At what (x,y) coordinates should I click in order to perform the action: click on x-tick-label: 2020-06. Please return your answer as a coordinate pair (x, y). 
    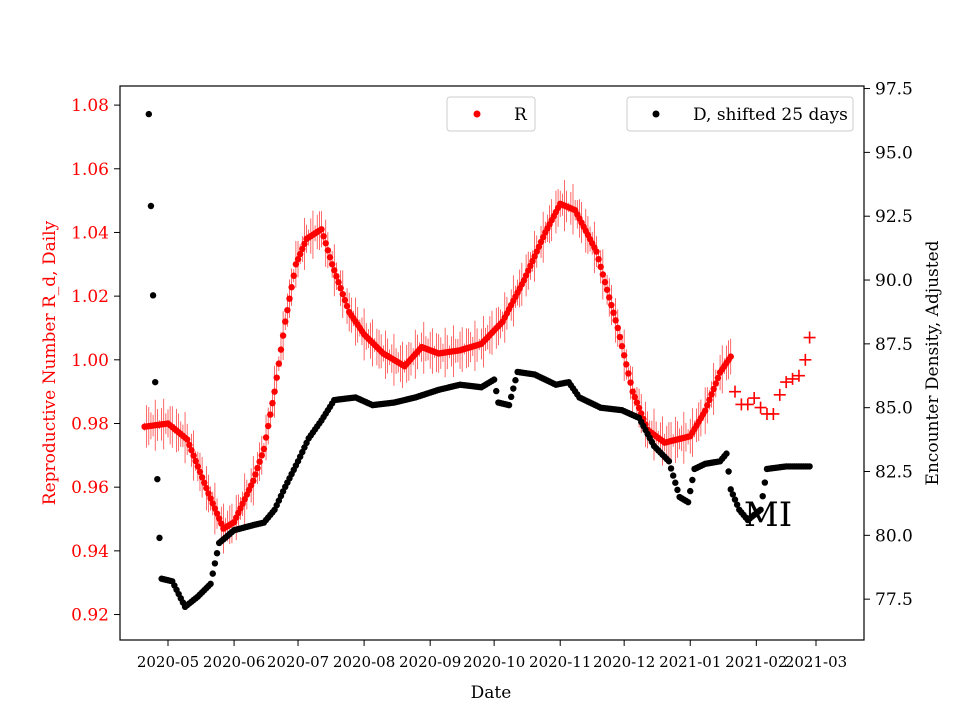
    Looking at the image, I should click on (234, 662).